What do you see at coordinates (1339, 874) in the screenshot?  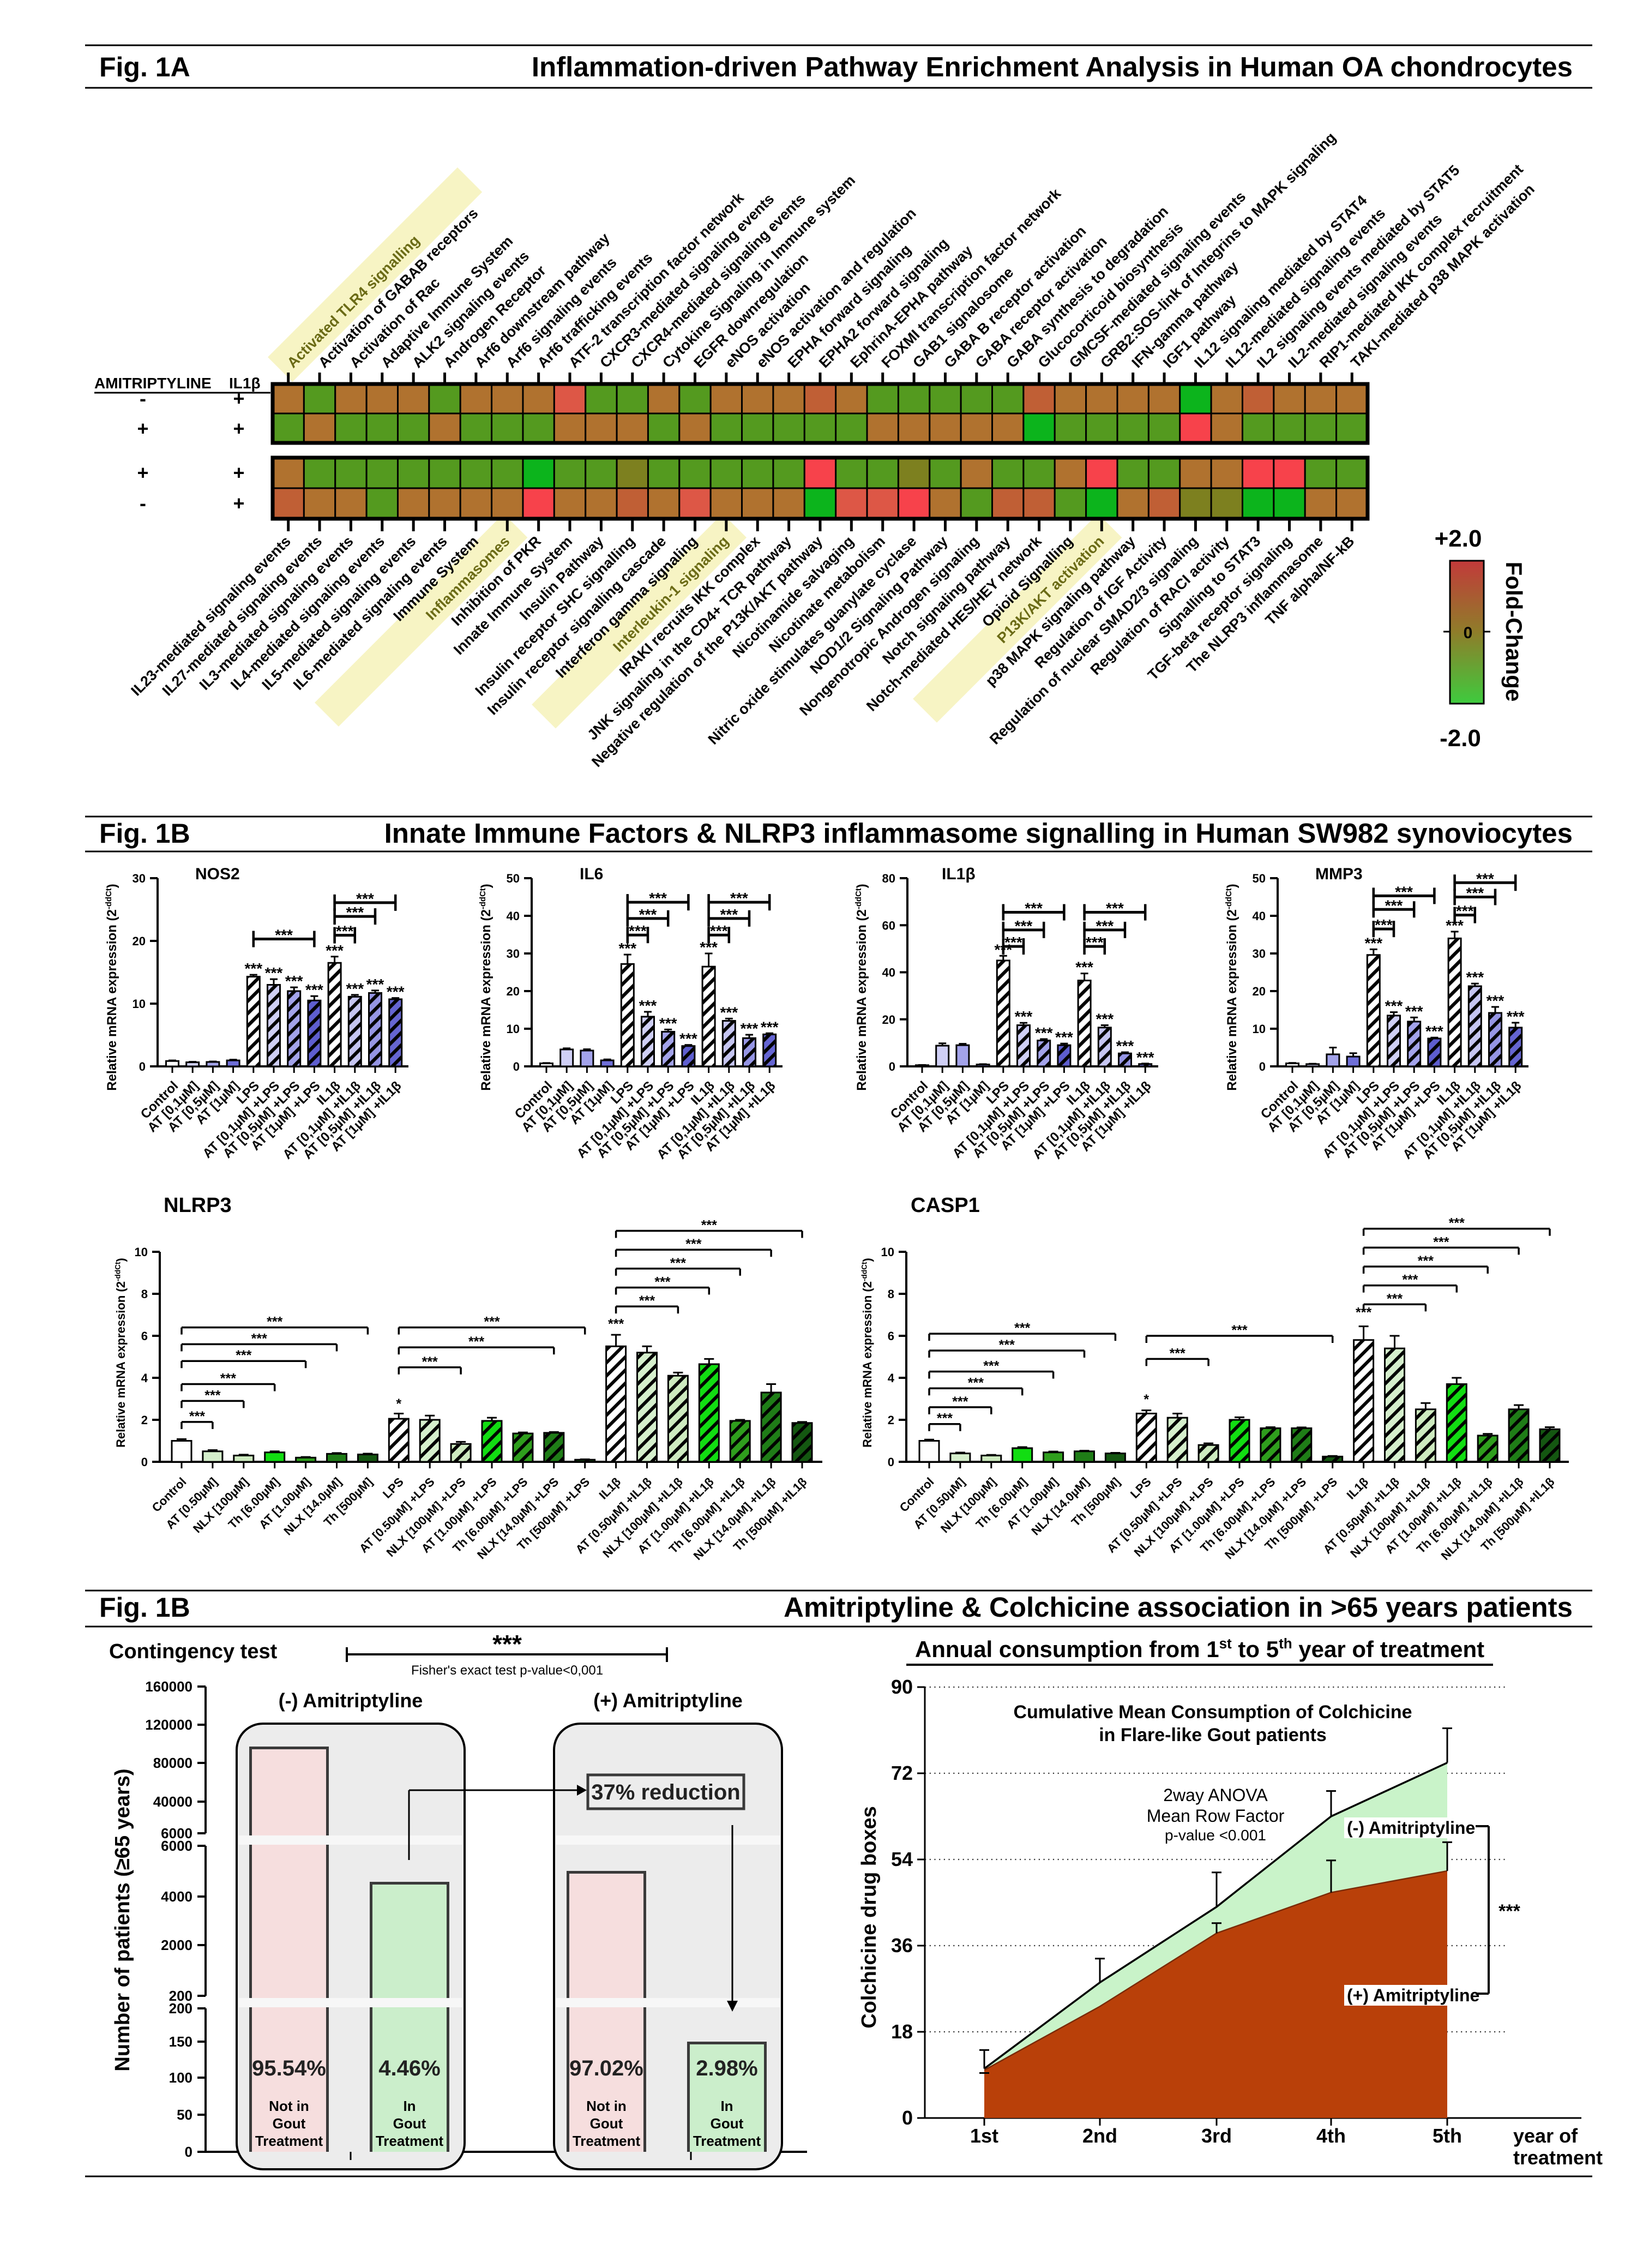 I see `svg-text: MMP3` at bounding box center [1339, 874].